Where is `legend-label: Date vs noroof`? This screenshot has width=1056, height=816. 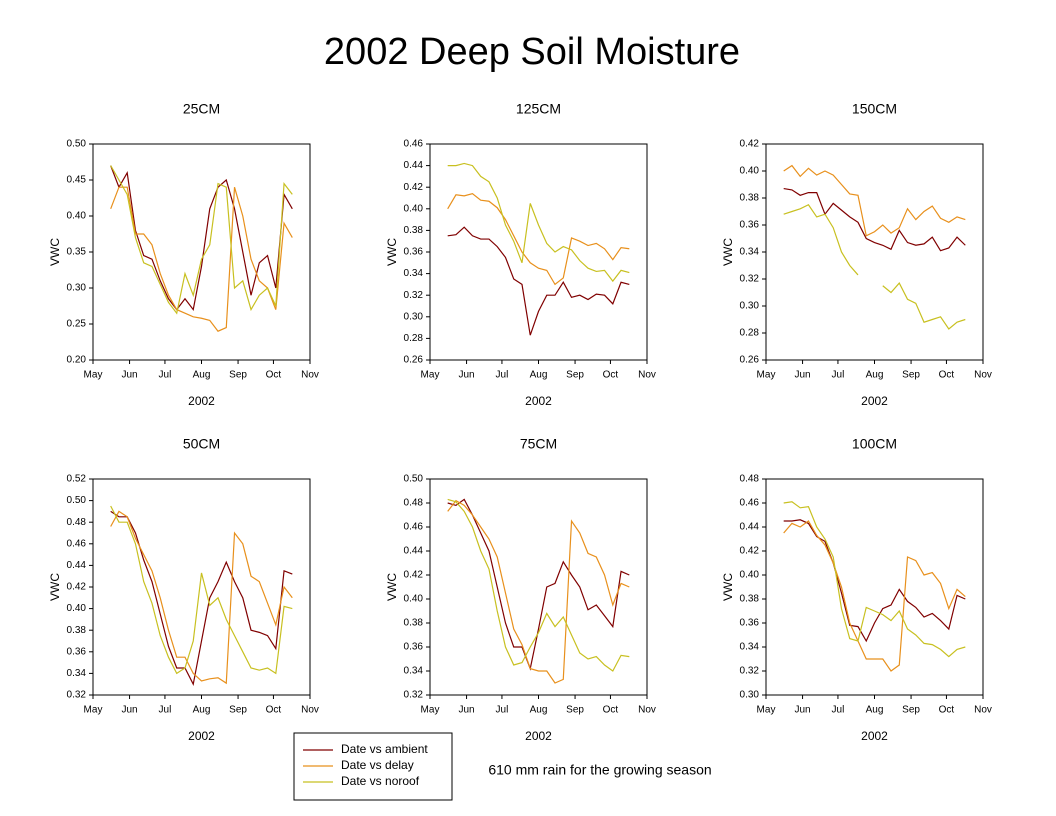 legend-label: Date vs noroof is located at coordinates (380, 781).